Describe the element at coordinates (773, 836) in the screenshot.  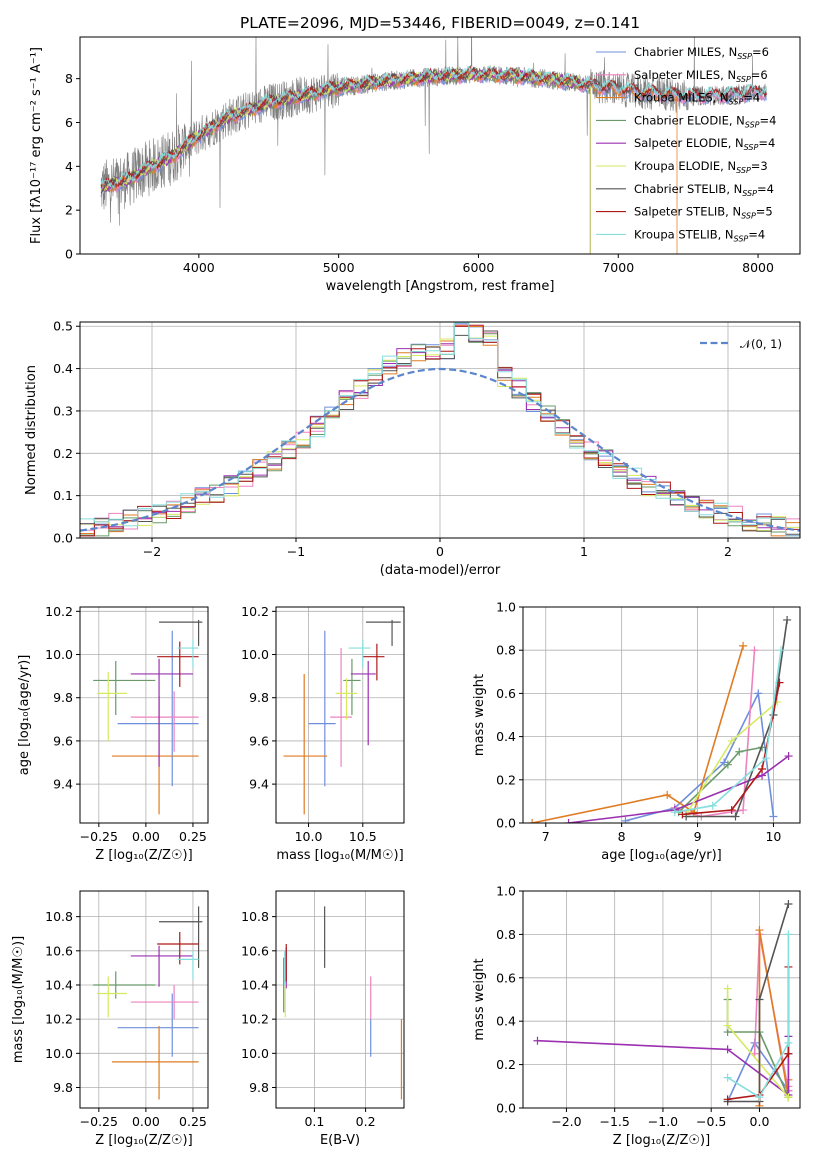
I see `x-tick-label: 10` at that location.